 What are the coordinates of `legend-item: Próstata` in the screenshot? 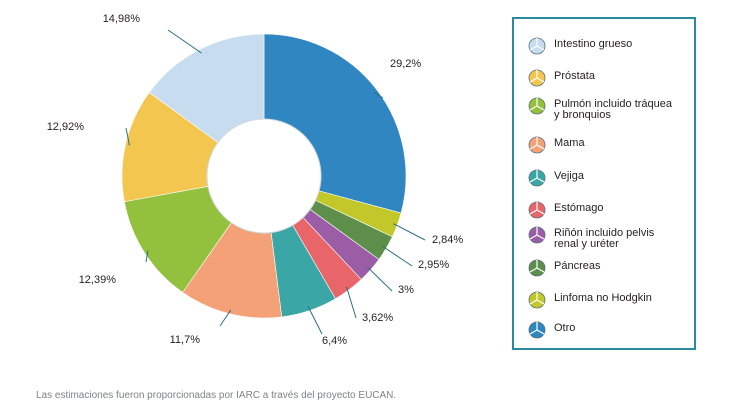 It's located at (561, 78).